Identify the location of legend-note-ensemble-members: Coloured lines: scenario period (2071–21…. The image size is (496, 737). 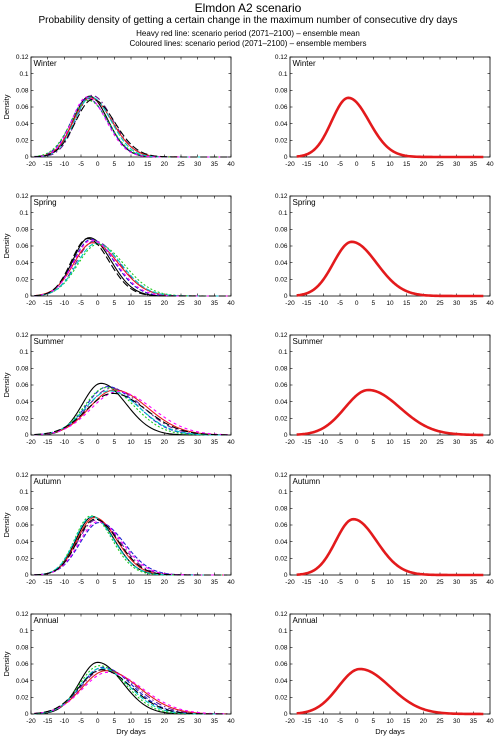
(248, 43).